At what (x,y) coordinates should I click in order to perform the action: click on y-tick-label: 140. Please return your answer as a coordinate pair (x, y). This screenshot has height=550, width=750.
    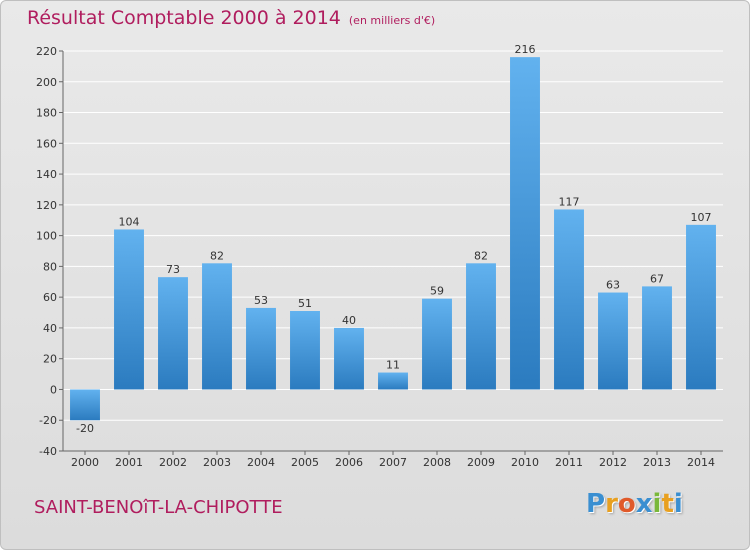
    Looking at the image, I should click on (46, 174).